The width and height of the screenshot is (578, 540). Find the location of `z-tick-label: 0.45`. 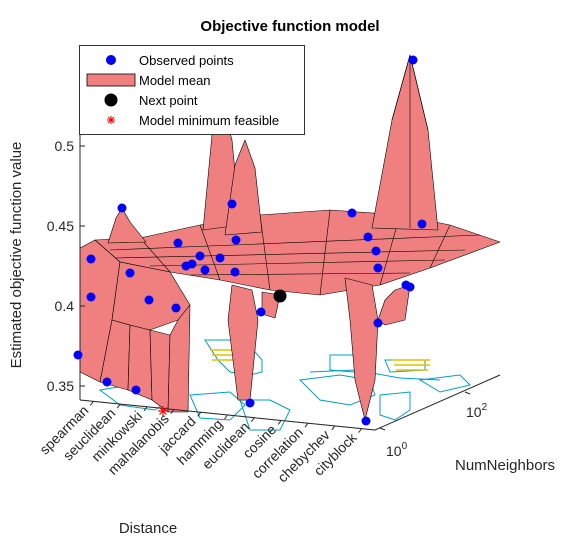

z-tick-label: 0.45 is located at coordinates (60, 226).